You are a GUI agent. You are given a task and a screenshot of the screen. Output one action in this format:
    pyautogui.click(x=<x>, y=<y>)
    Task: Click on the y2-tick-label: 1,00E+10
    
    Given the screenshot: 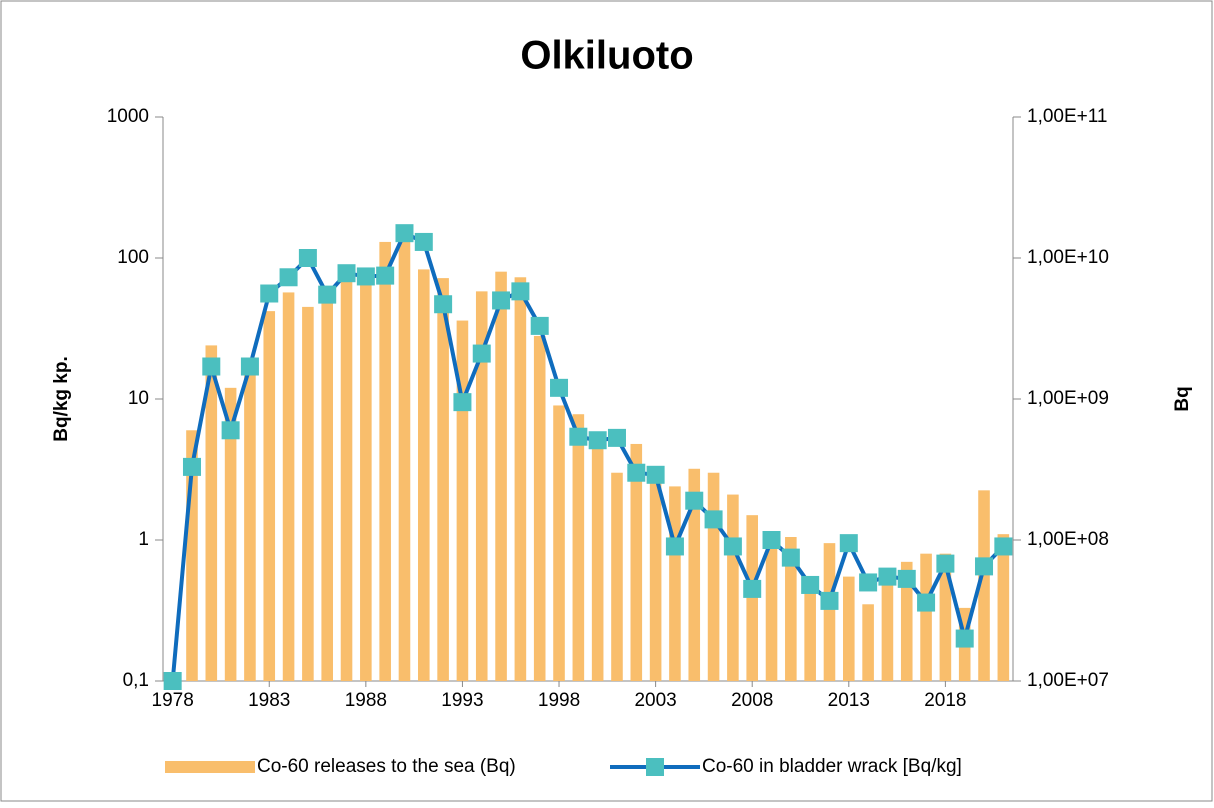 What is the action you would take?
    pyautogui.click(x=1068, y=257)
    